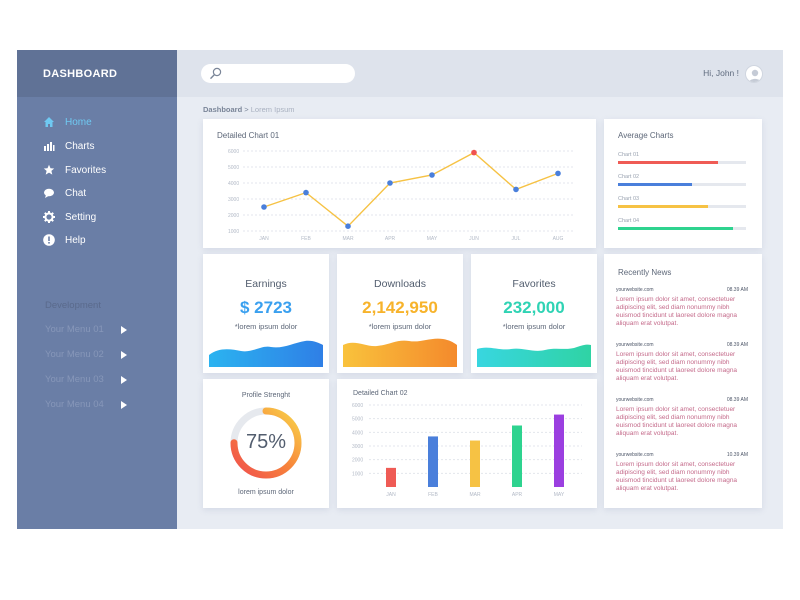 Image resolution: width=800 pixels, height=600 pixels. What do you see at coordinates (480, 73) in the screenshot?
I see `top-bar: Hi, John !` at bounding box center [480, 73].